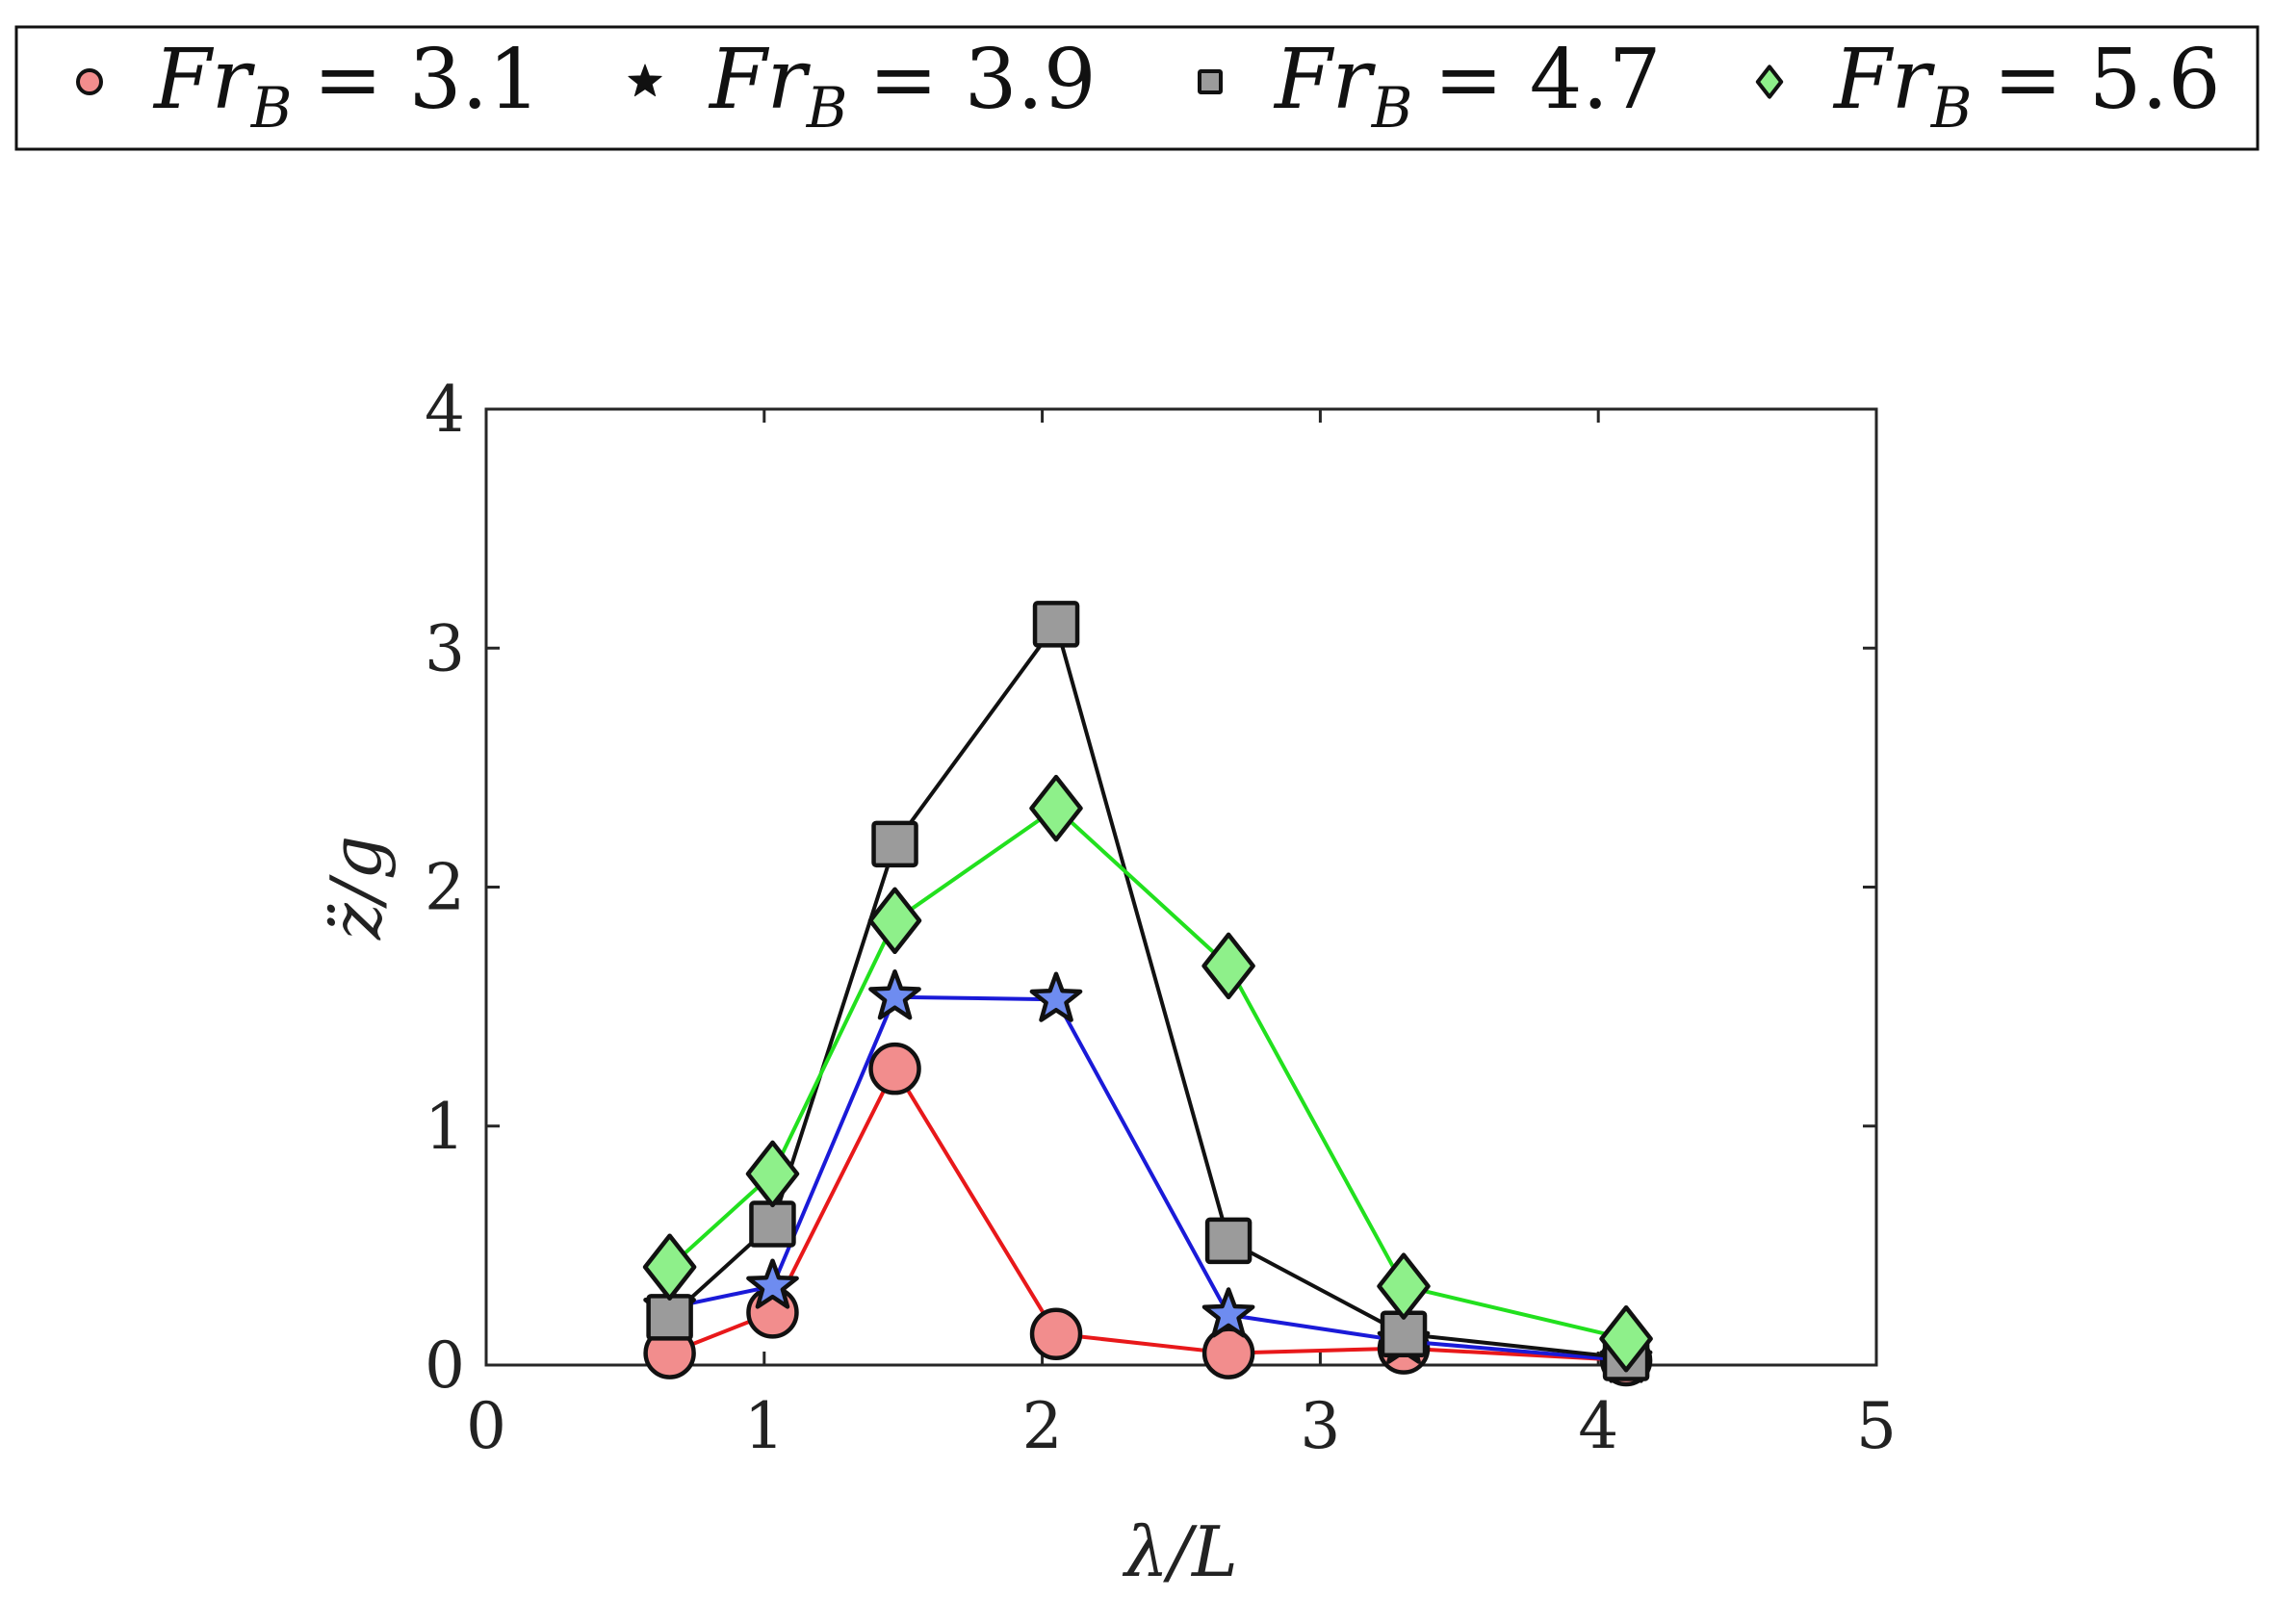 The image size is (2273, 1624). I want to click on legend-label: FrB = 3.9, so click(902, 86).